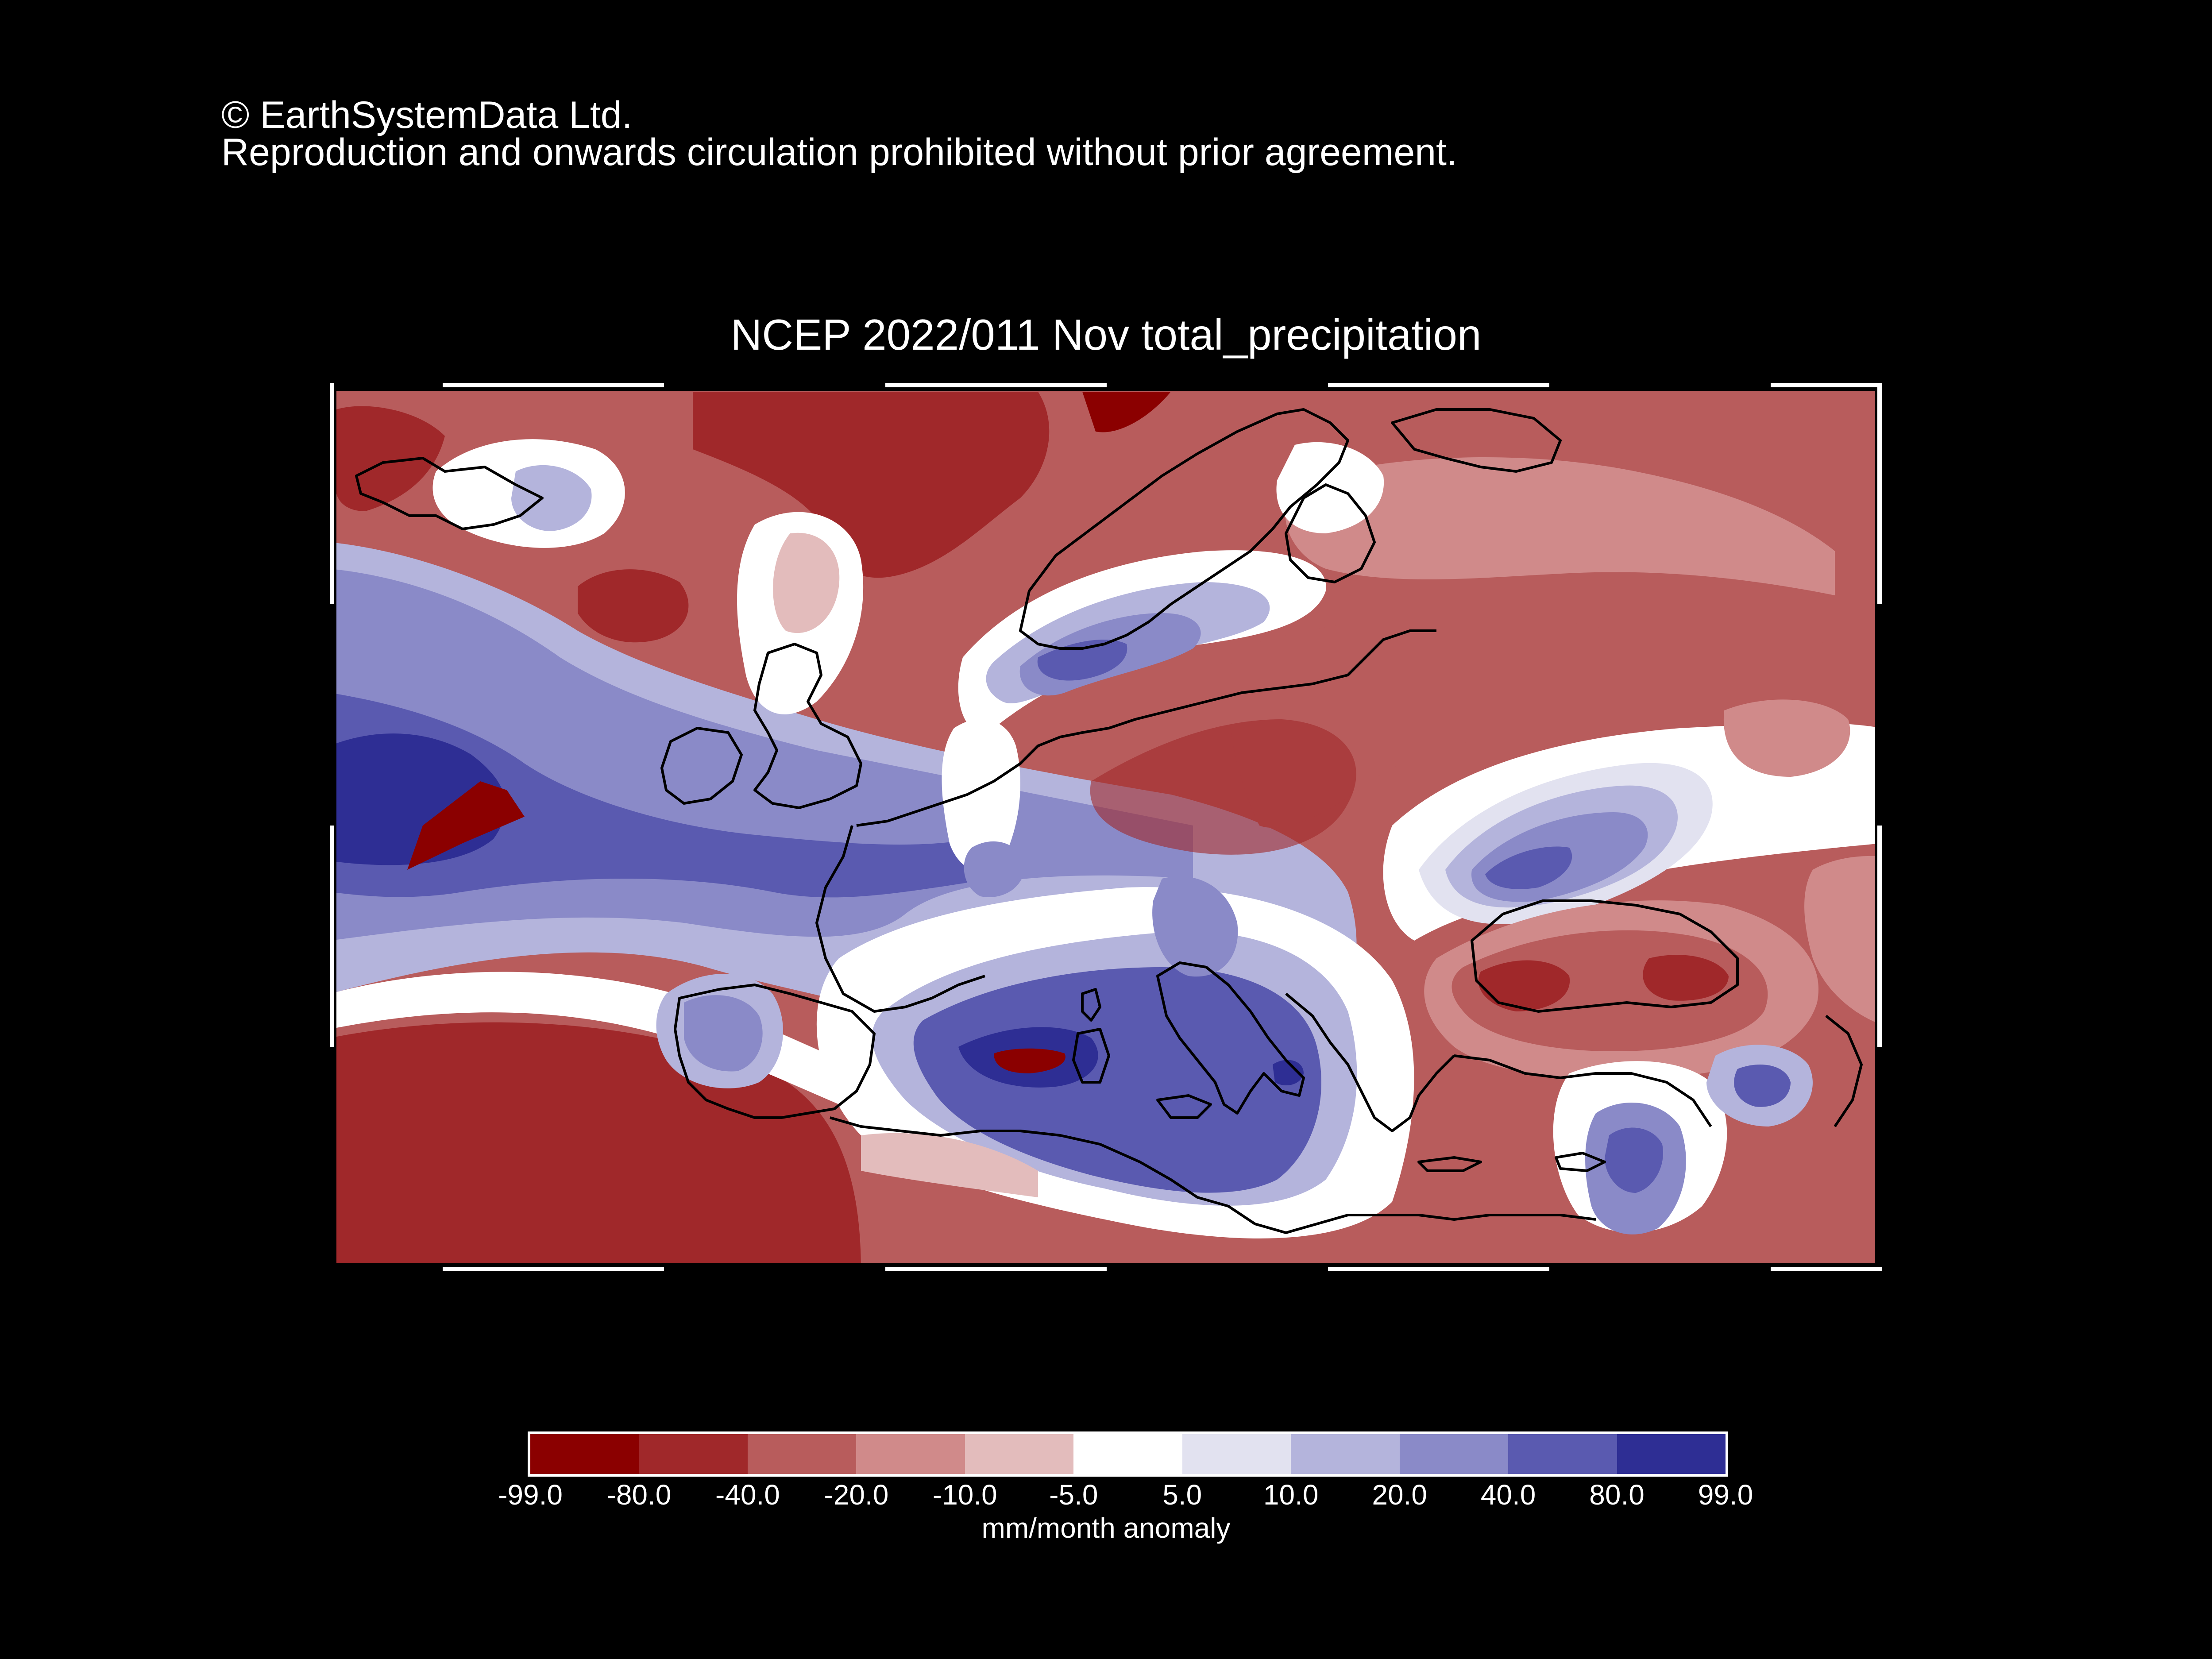 This screenshot has height=1659, width=2212. Describe the element at coordinates (1560, 526) in the screenshot. I see `anomaly-region-east-europe-light-dry` at that location.